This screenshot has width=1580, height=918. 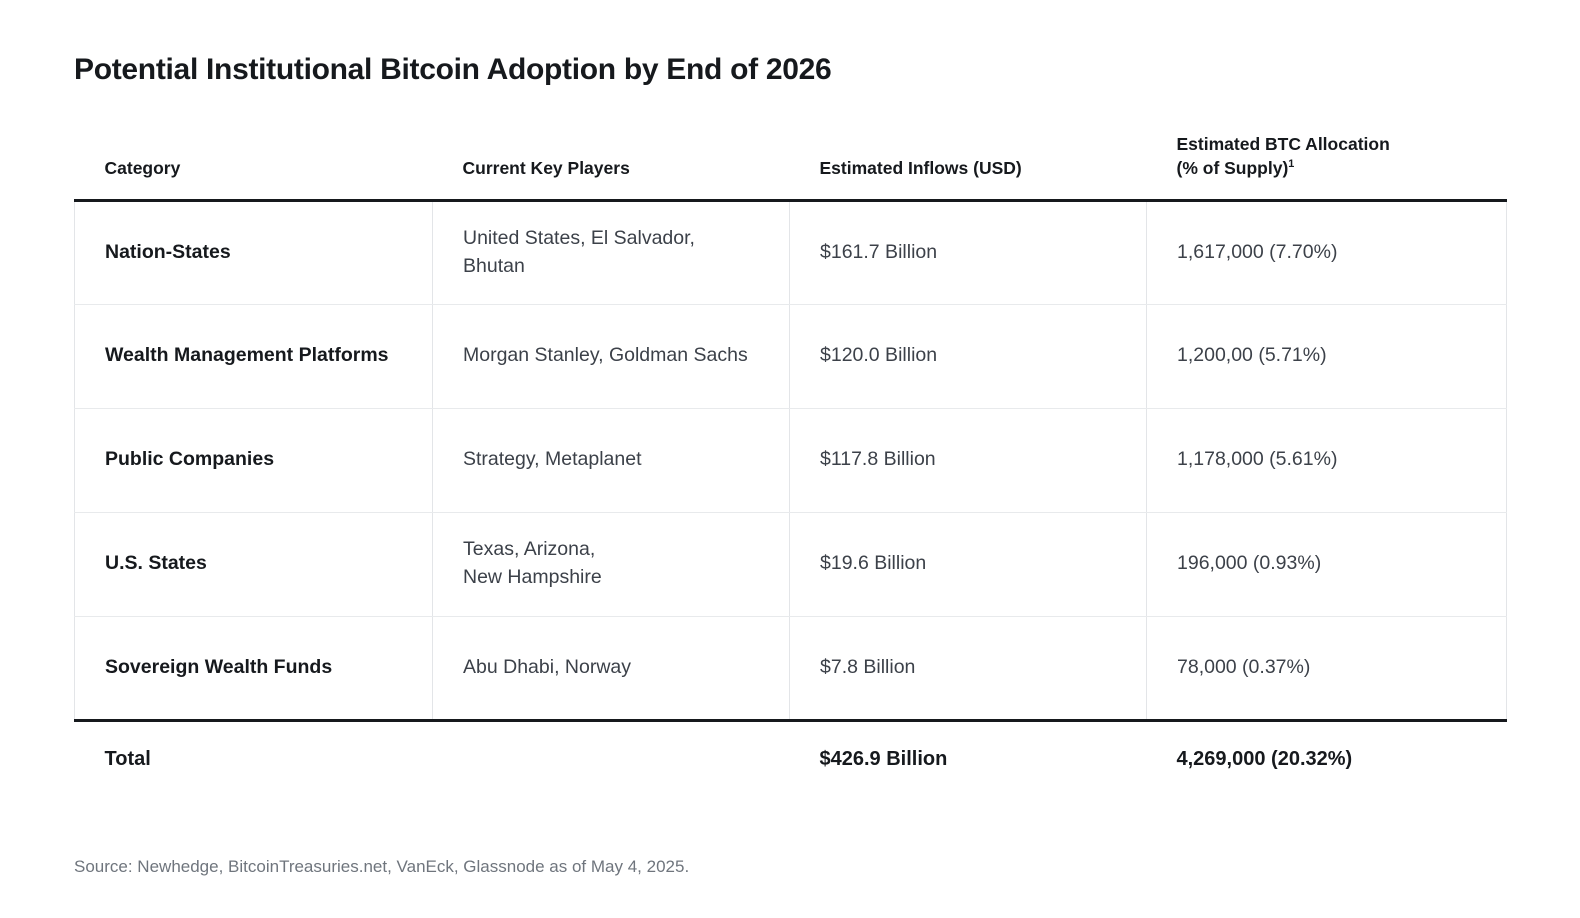 What do you see at coordinates (1326, 460) in the screenshot?
I see `cell-allocation: 1,178,000 (5.61%)` at bounding box center [1326, 460].